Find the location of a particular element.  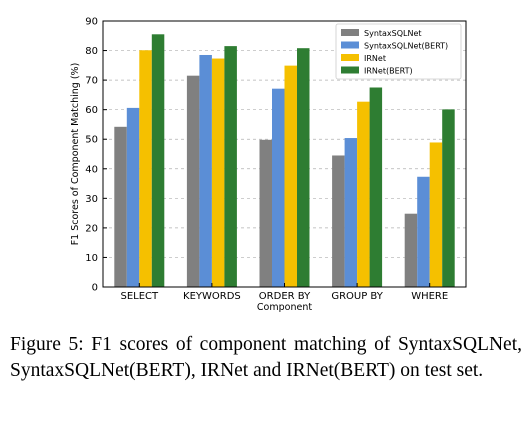

y-tick-label: 70 is located at coordinates (91, 81).